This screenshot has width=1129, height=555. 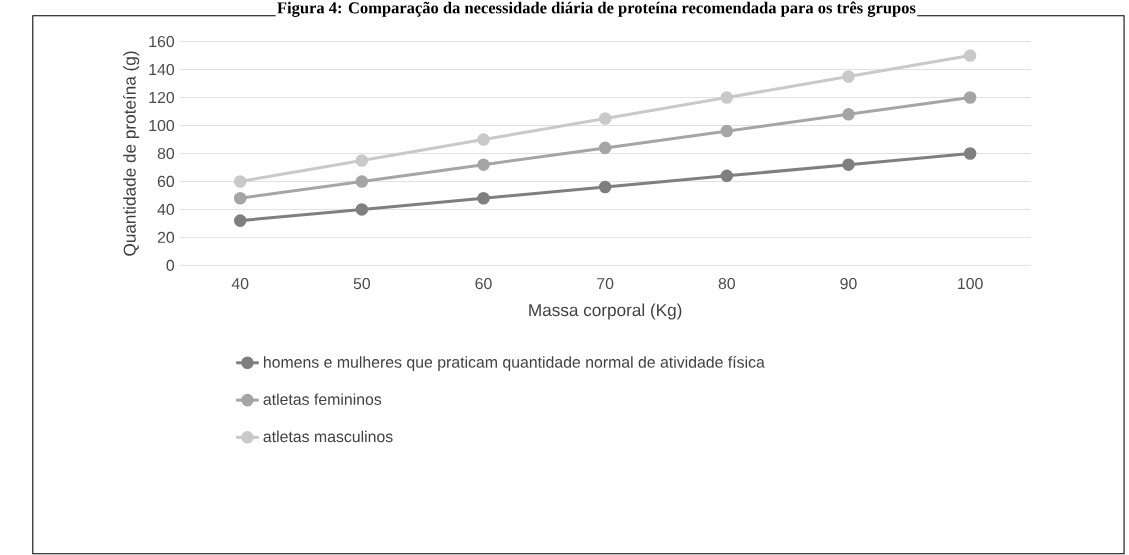 What do you see at coordinates (596, 9) in the screenshot?
I see `chart-title: Figura 4: Comparação da necessidade diária de proteína recomendada para os três grupos` at bounding box center [596, 9].